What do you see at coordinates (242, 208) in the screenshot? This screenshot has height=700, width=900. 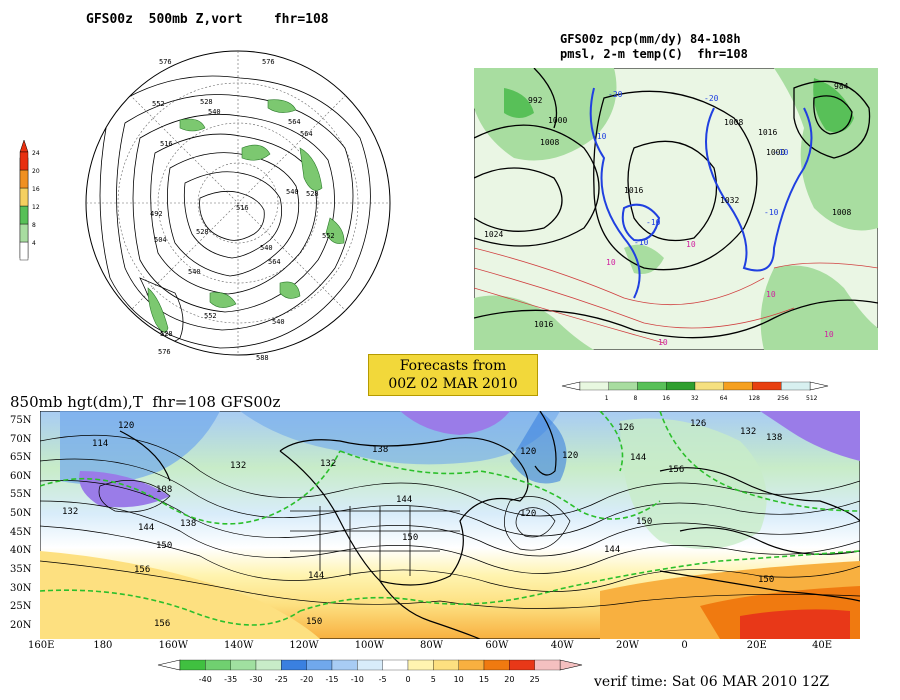 I see `contour-label: 516` at bounding box center [242, 208].